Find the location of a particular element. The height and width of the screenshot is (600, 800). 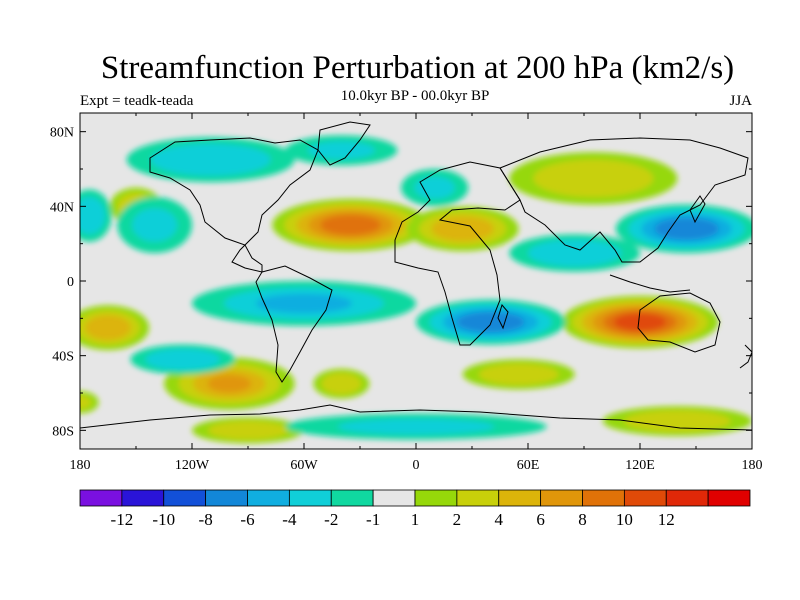

lat-tick-label: 0 is located at coordinates (70, 282).